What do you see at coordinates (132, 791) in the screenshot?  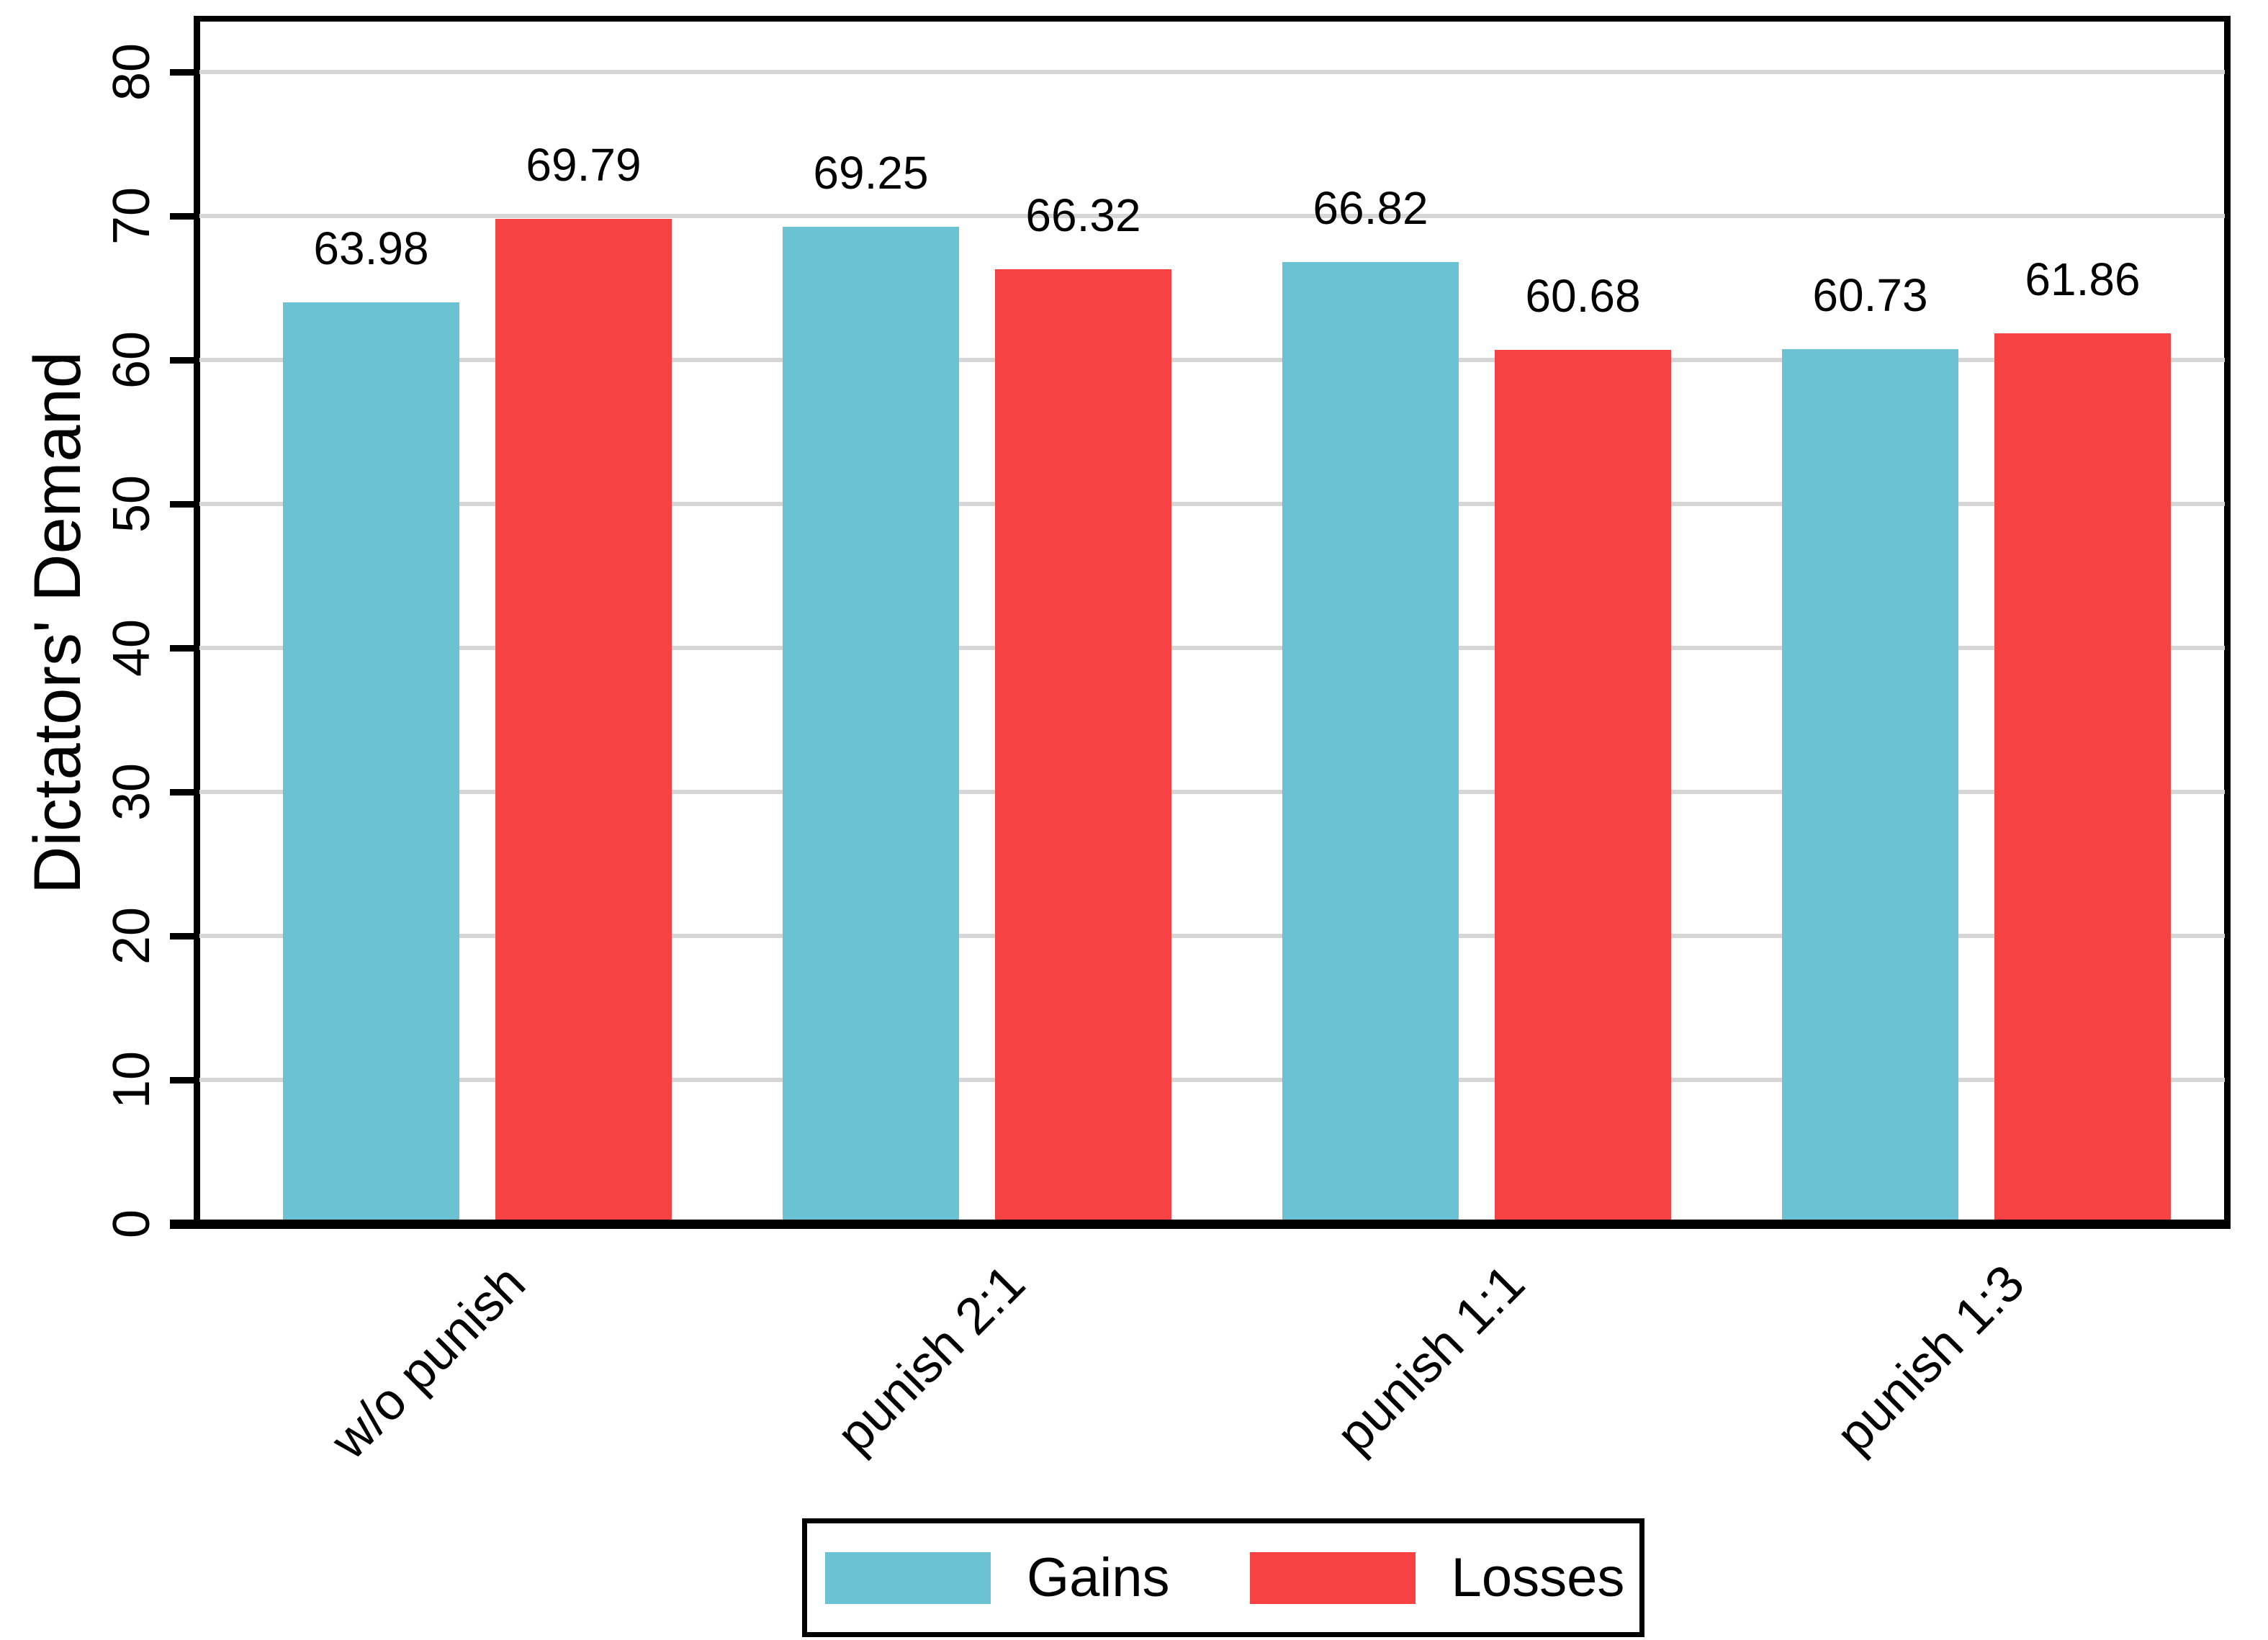 I see `y-tick-label-text: 30` at bounding box center [132, 791].